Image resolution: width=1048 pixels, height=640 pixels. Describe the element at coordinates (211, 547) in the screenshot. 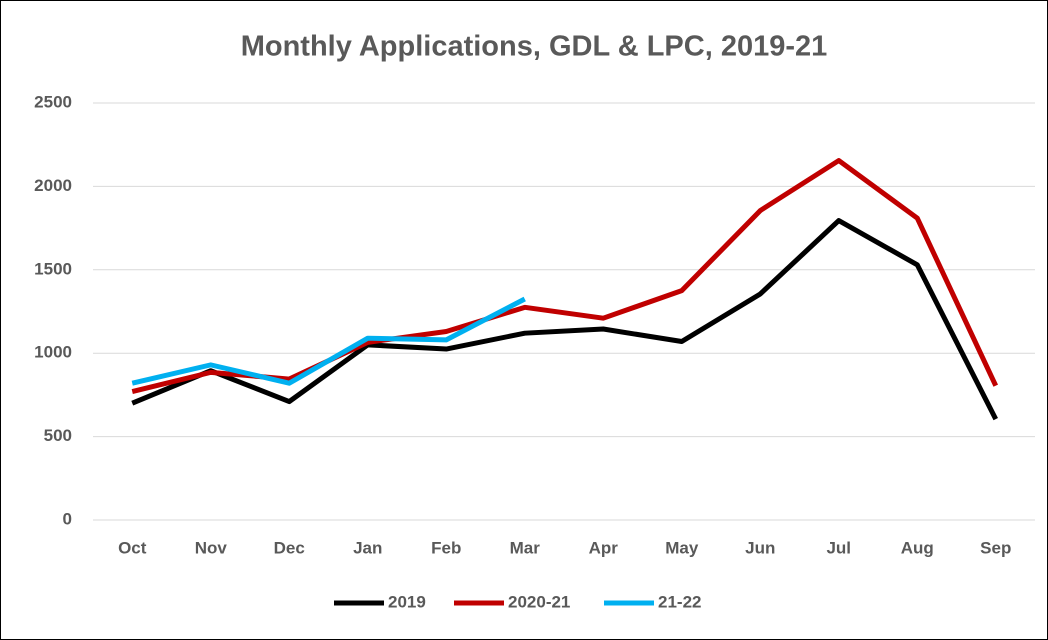

I see `x-tick-label: Nov` at that location.